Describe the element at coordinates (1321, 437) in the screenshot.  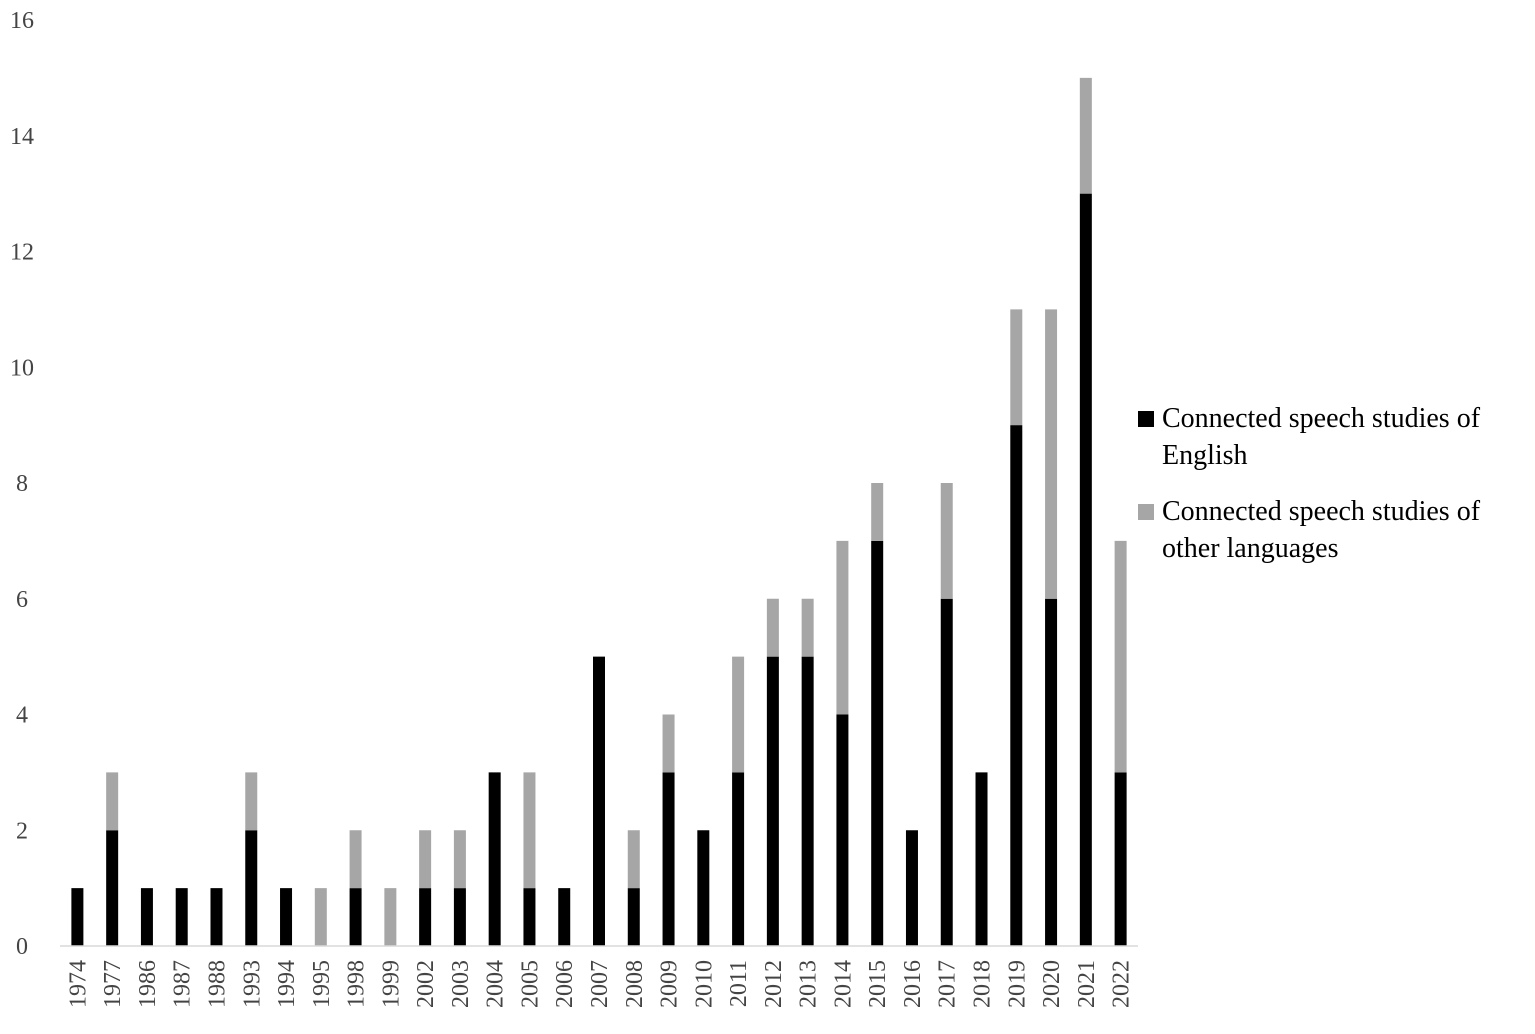
I see `legend-label: Connected speech studies of English` at that location.